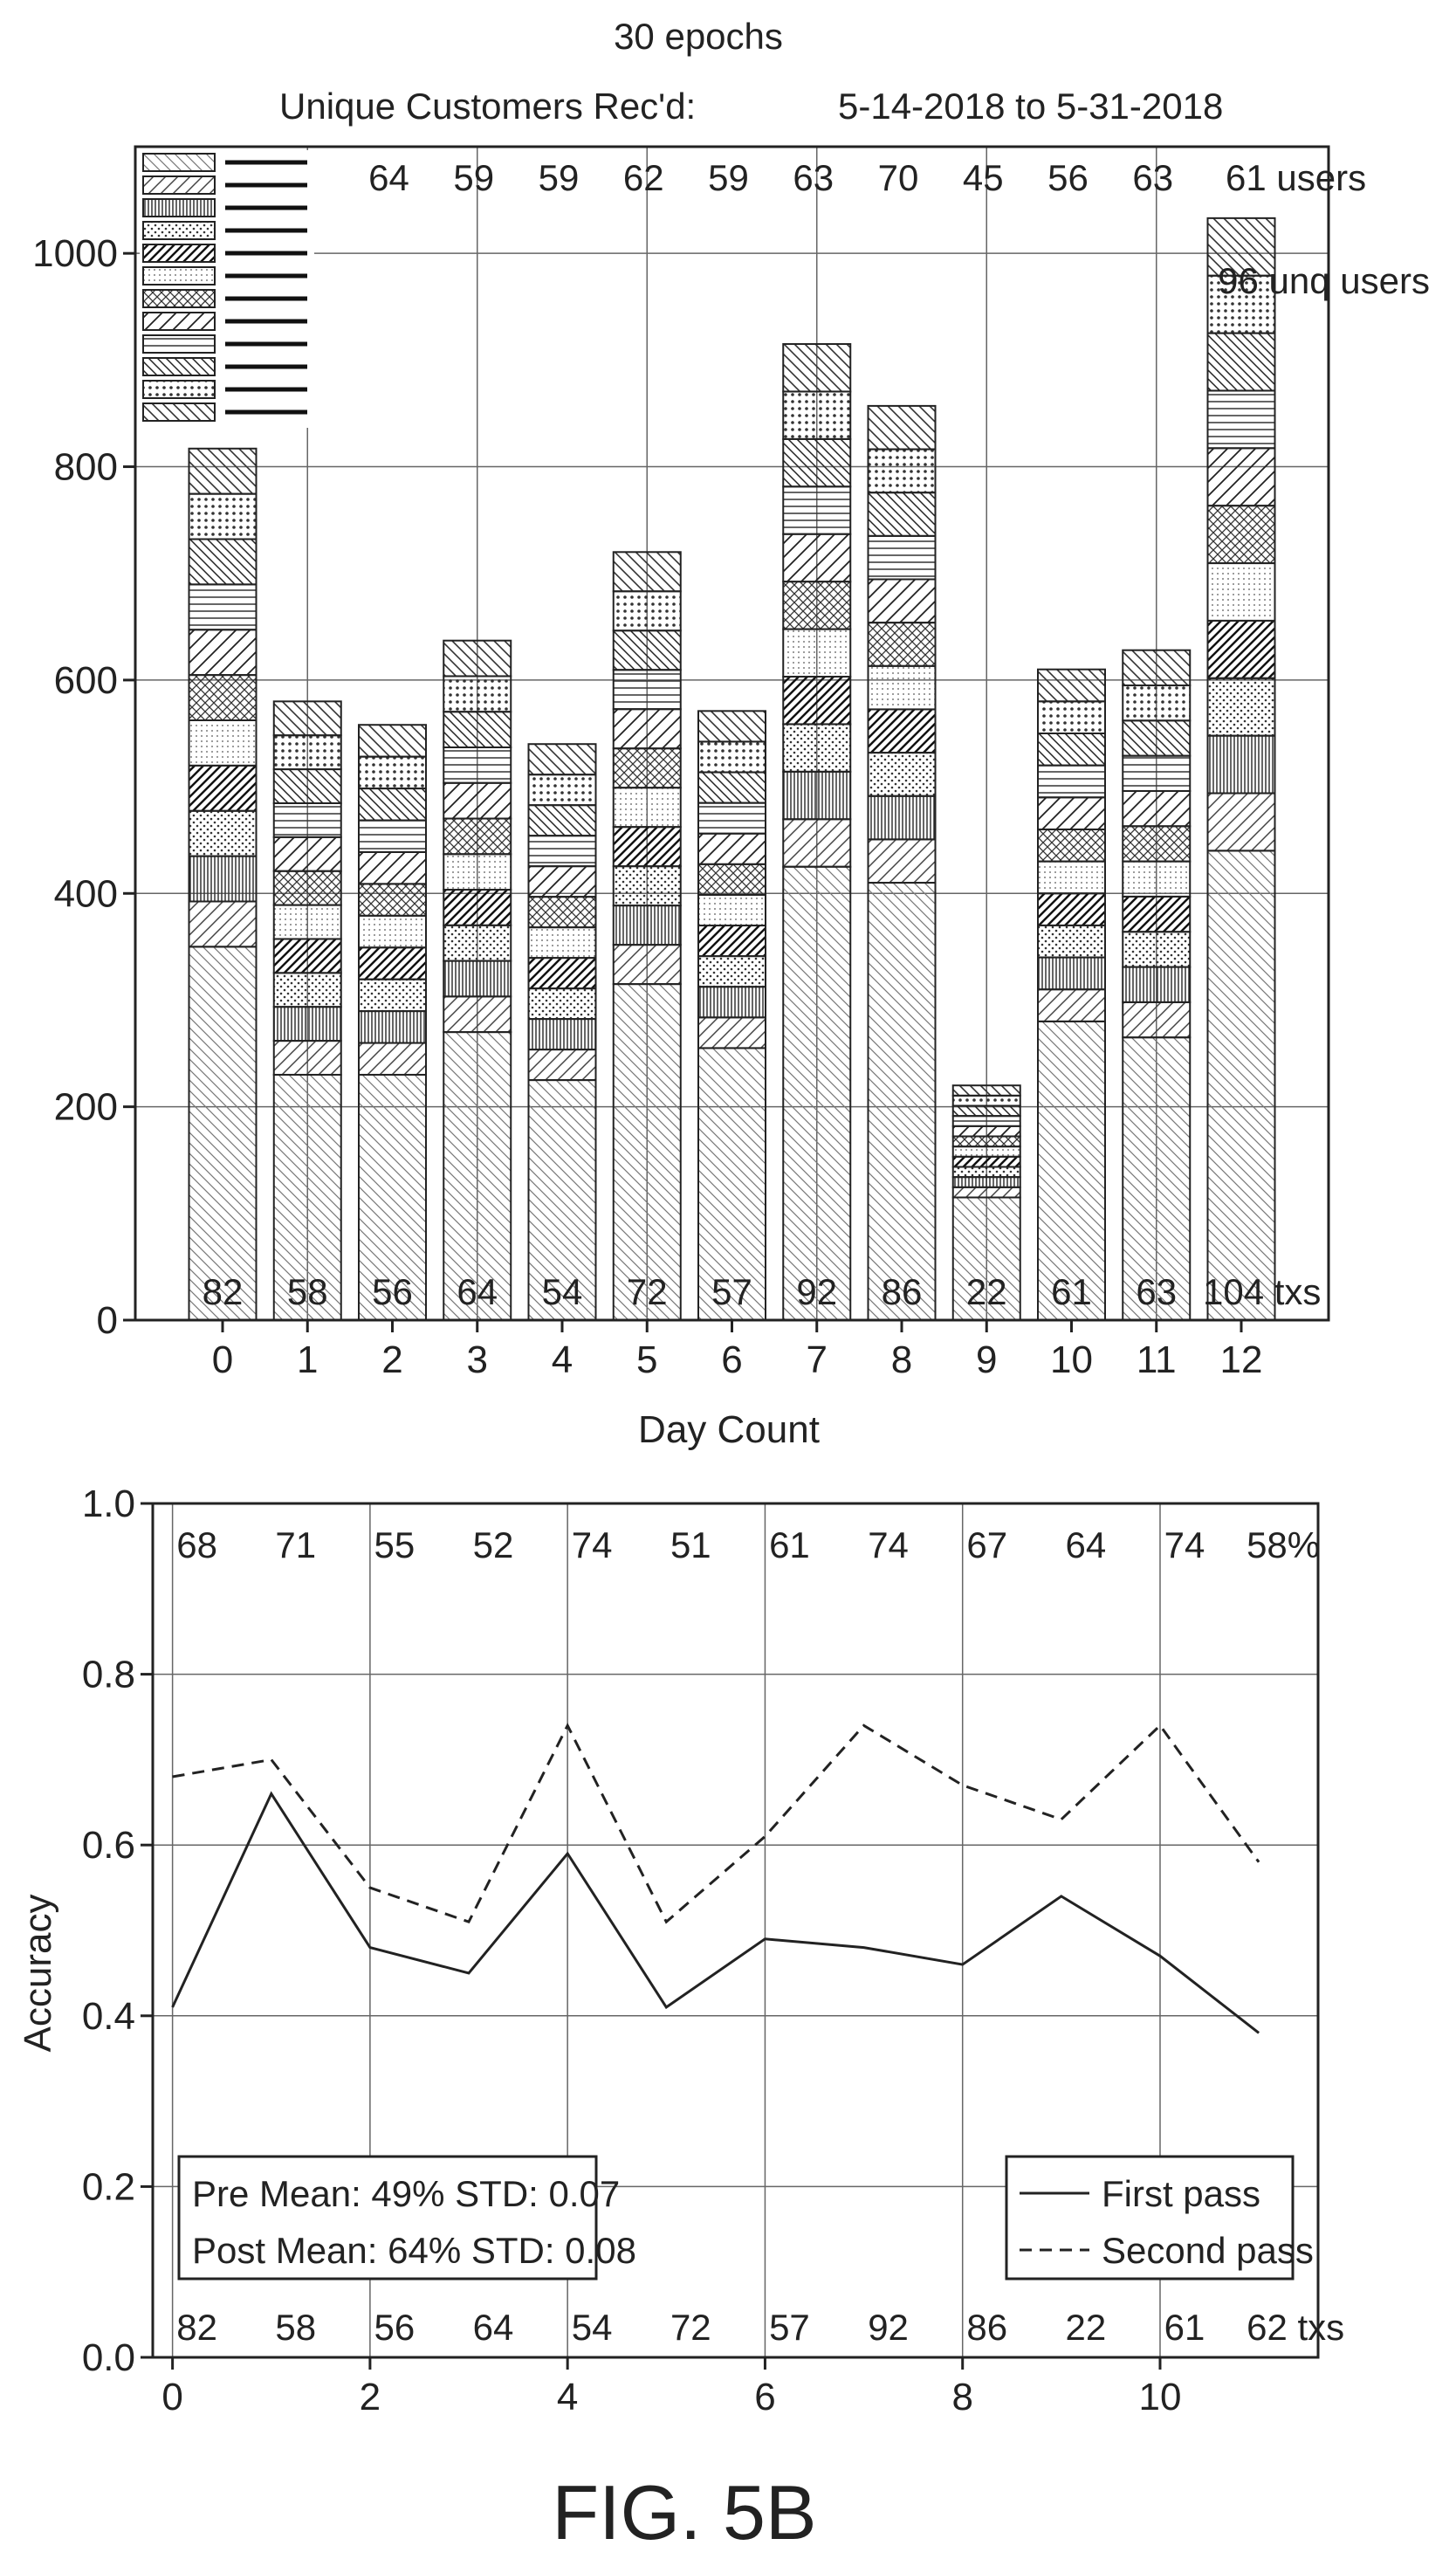 Image resolution: width=1456 pixels, height=2573 pixels. What do you see at coordinates (748, 1544) in the screenshot?
I see `percent-row: 68 71 55 52 74 51 61 74 67 64 74 58%` at bounding box center [748, 1544].